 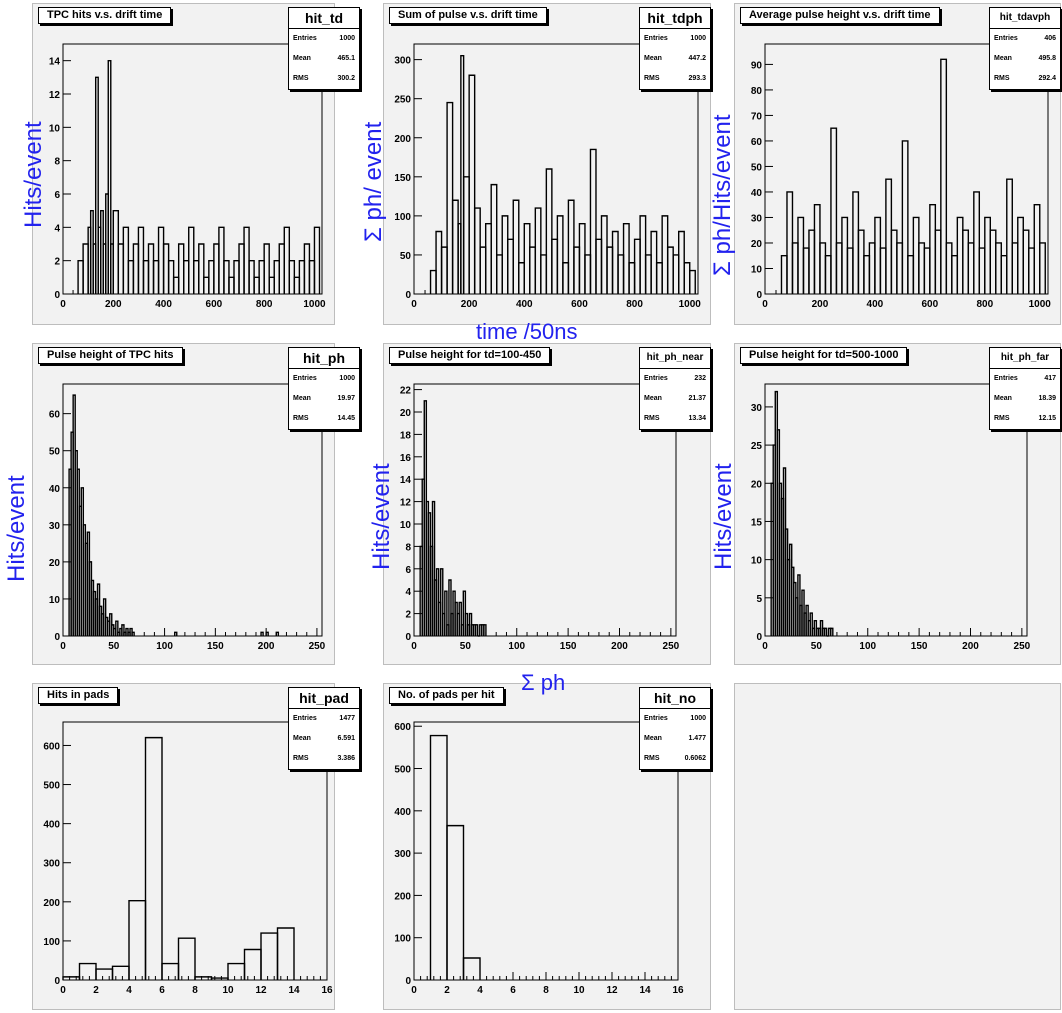 I want to click on y-tick-label: 22, so click(x=406, y=391).